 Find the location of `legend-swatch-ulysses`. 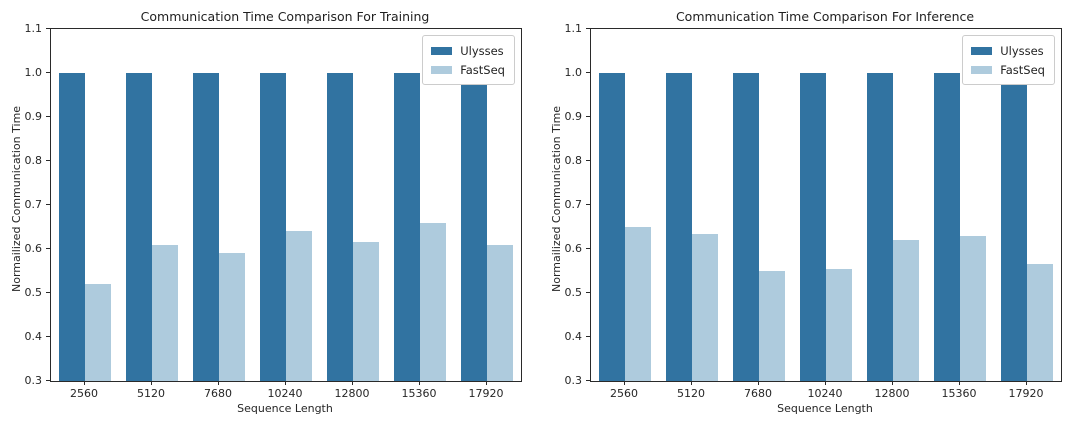

legend-swatch-ulysses is located at coordinates (982, 50).